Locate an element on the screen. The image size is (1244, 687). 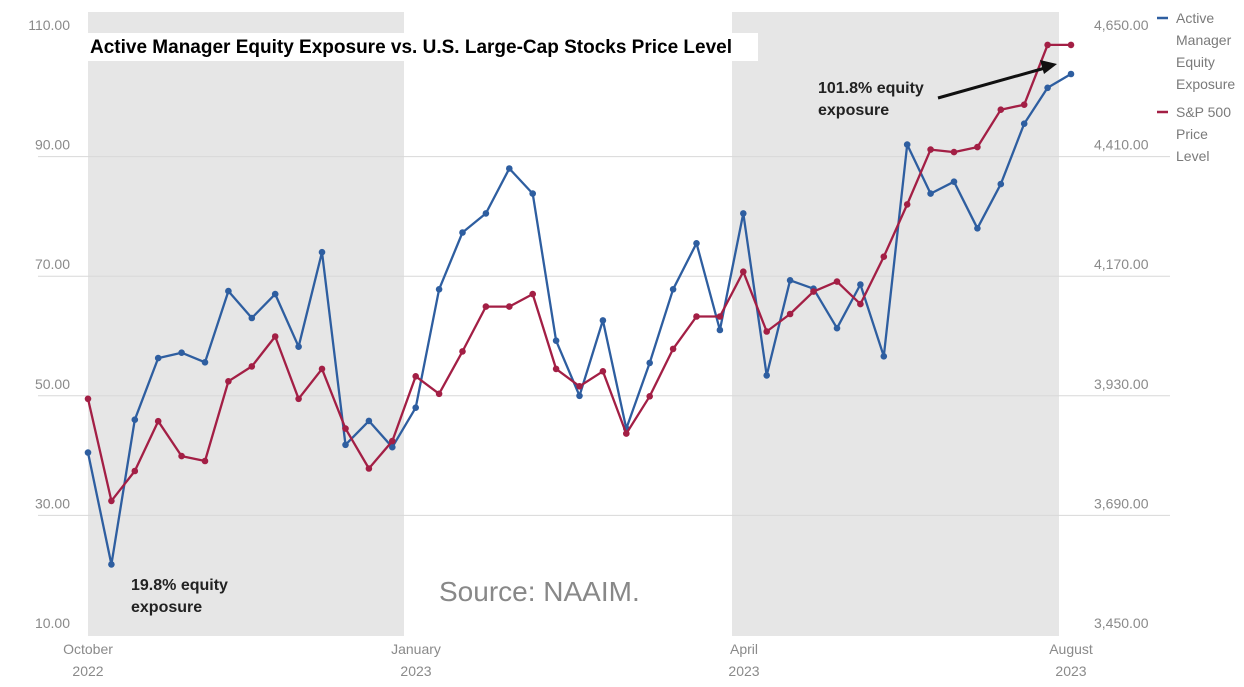
x-tick-label: April is located at coordinates (744, 649).